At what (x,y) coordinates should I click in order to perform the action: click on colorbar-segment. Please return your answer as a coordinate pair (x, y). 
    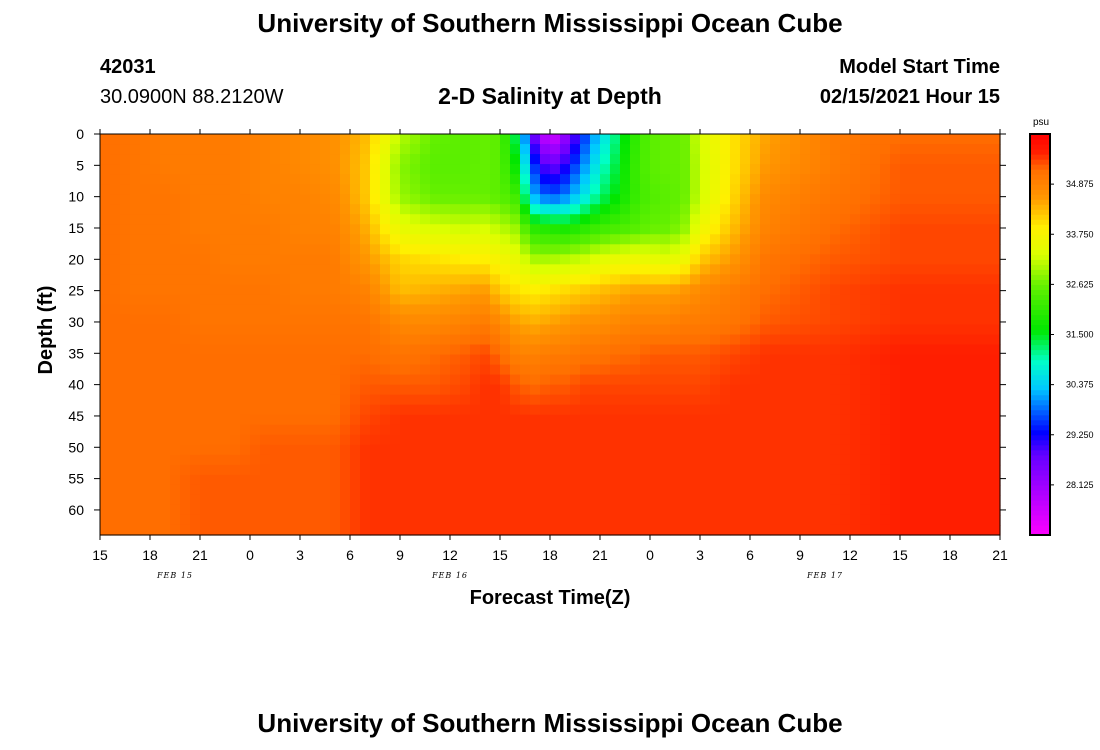
    Looking at the image, I should click on (1040, 172).